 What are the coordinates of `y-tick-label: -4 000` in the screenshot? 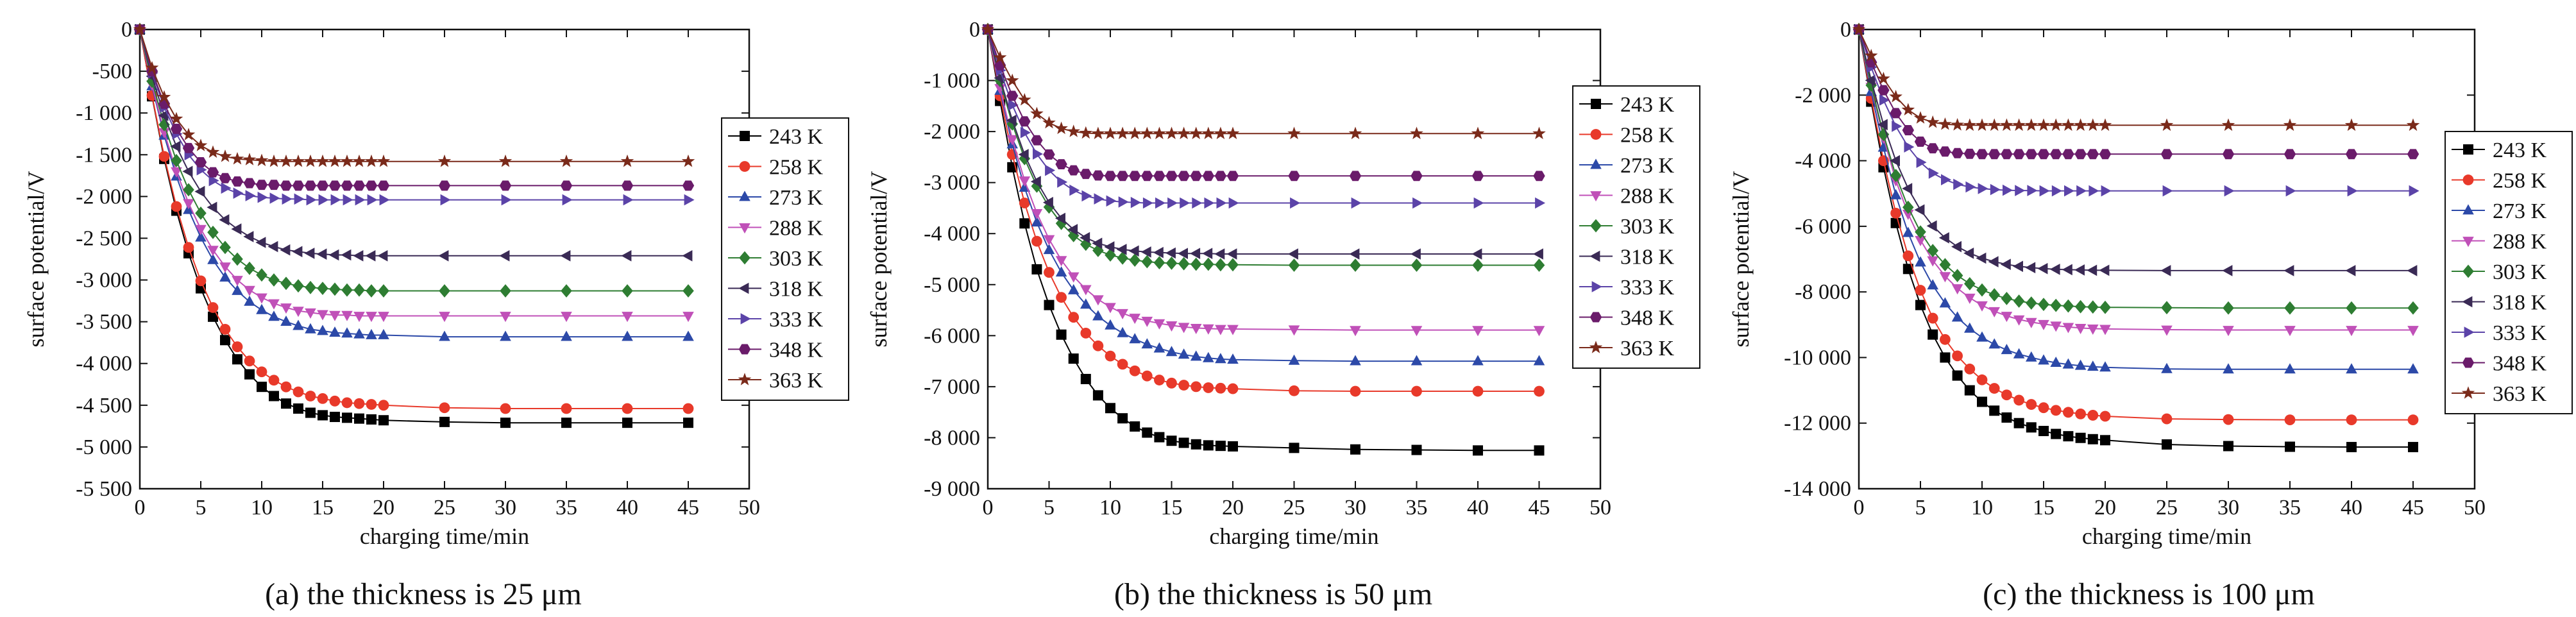 It's located at (104, 364).